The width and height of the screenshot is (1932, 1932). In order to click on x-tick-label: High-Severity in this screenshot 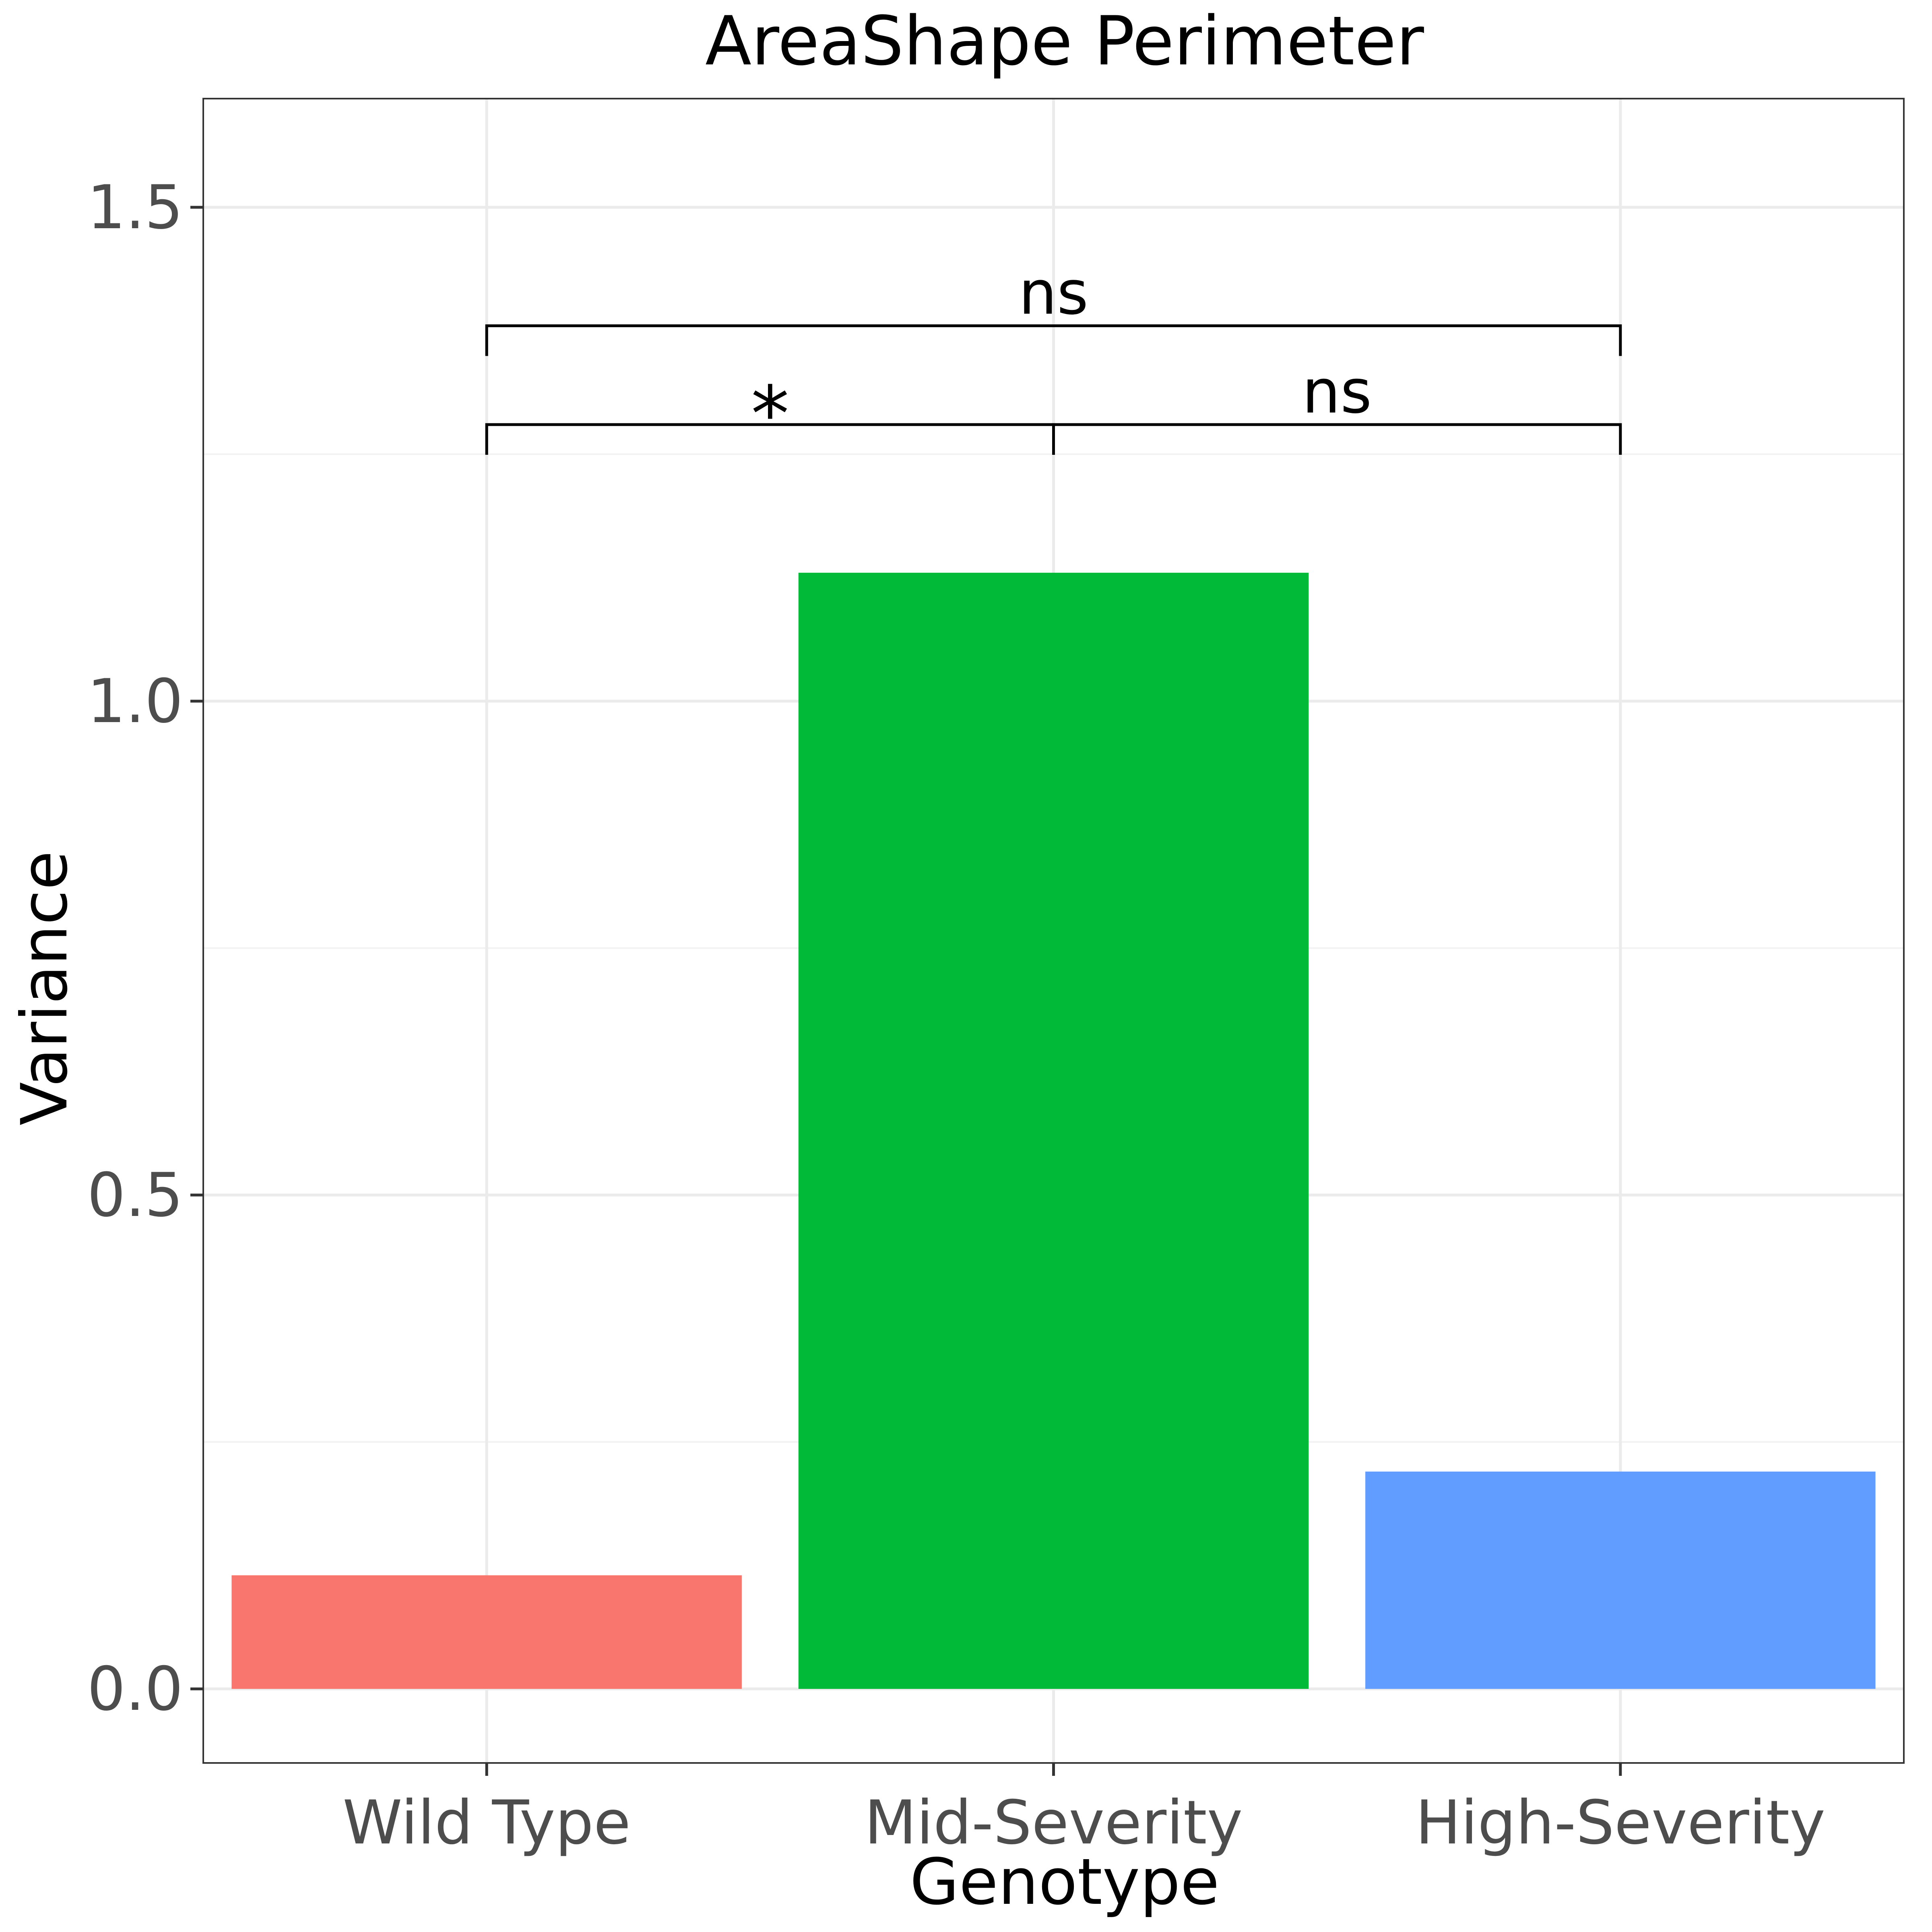, I will do `click(1620, 1823)`.